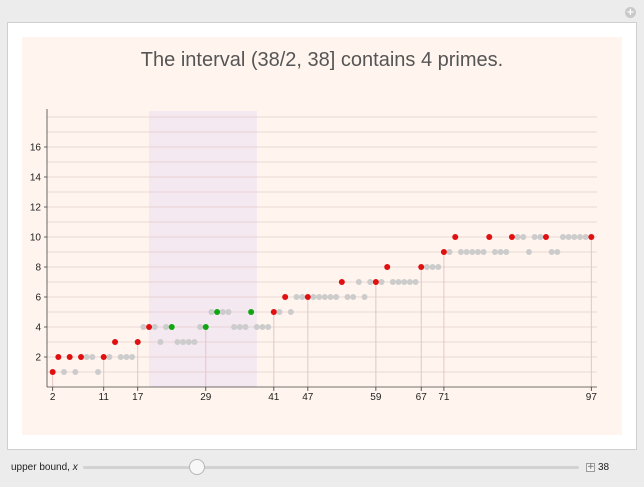 Image resolution: width=644 pixels, height=487 pixels. Describe the element at coordinates (376, 397) in the screenshot. I see `x-tick-label: 59` at that location.